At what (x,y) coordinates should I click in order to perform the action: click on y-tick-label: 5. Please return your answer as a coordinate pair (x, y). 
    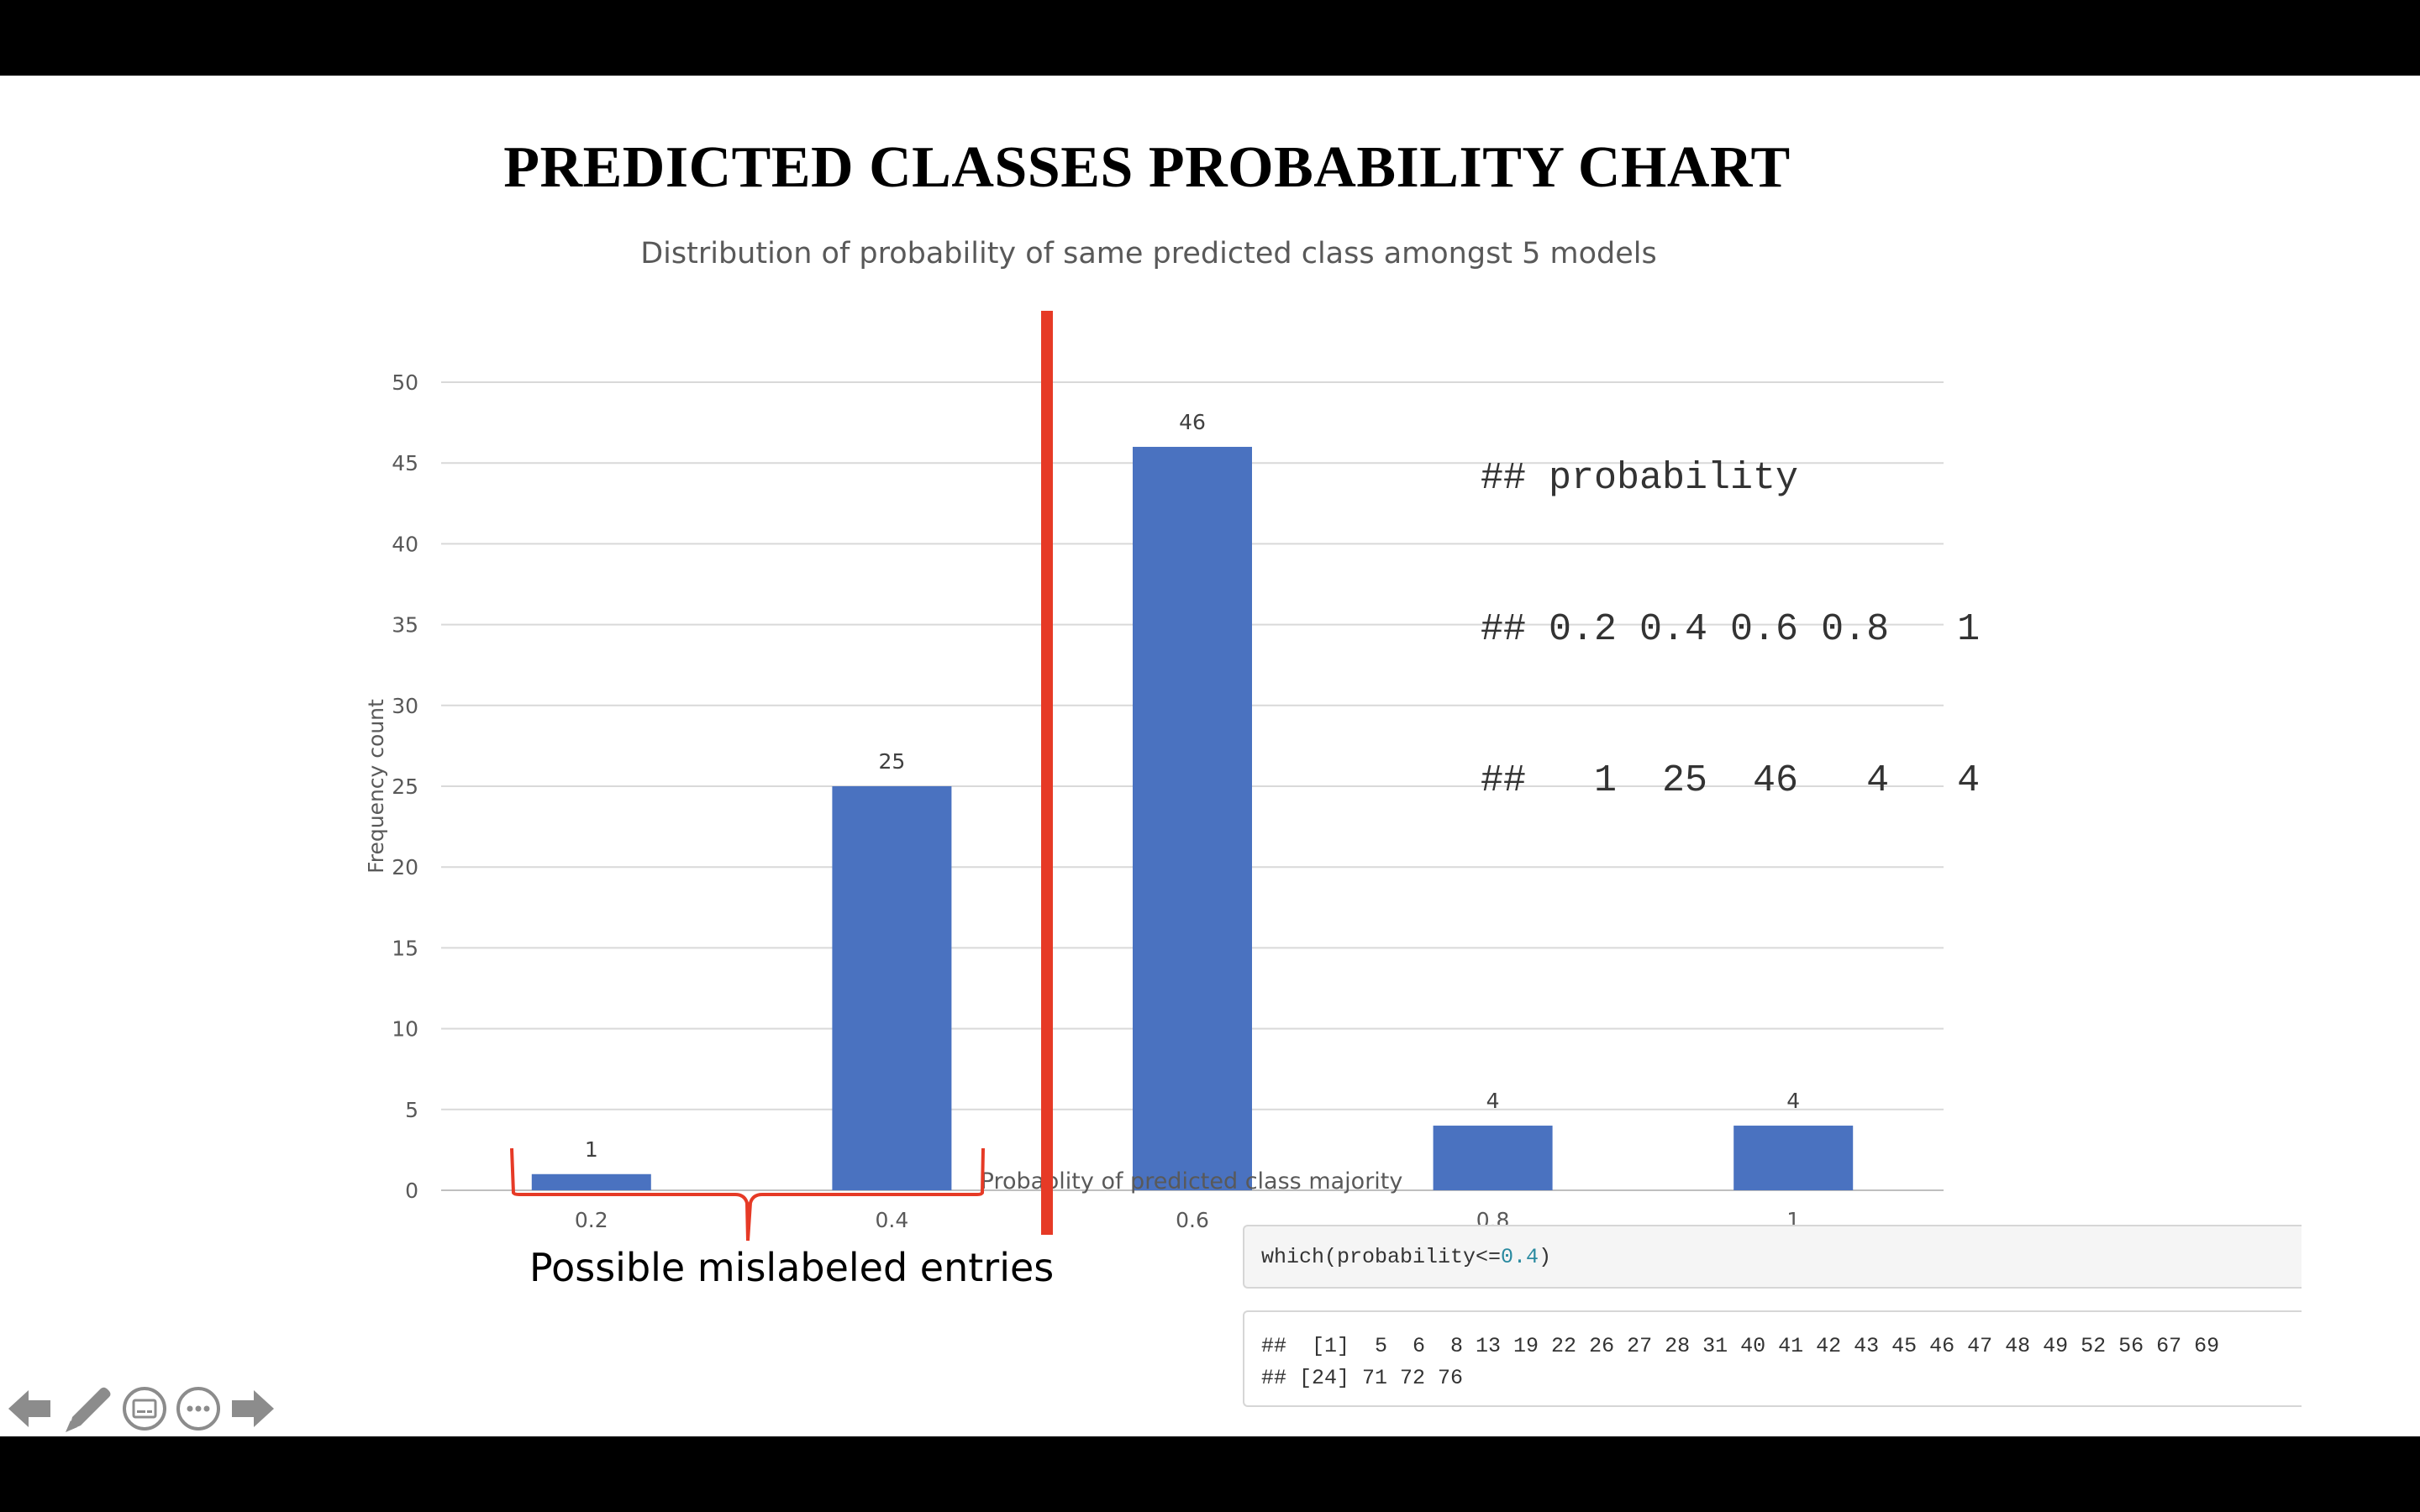
    Looking at the image, I should click on (412, 1110).